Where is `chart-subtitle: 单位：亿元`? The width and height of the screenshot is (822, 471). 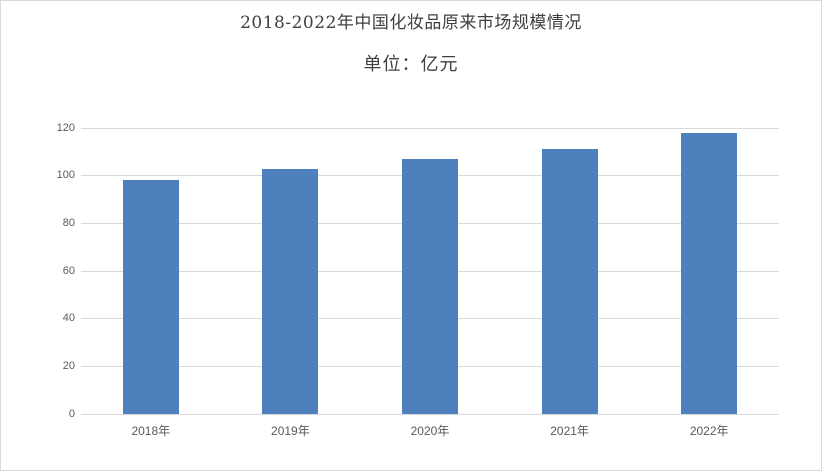
chart-subtitle: 单位：亿元 is located at coordinates (411, 64).